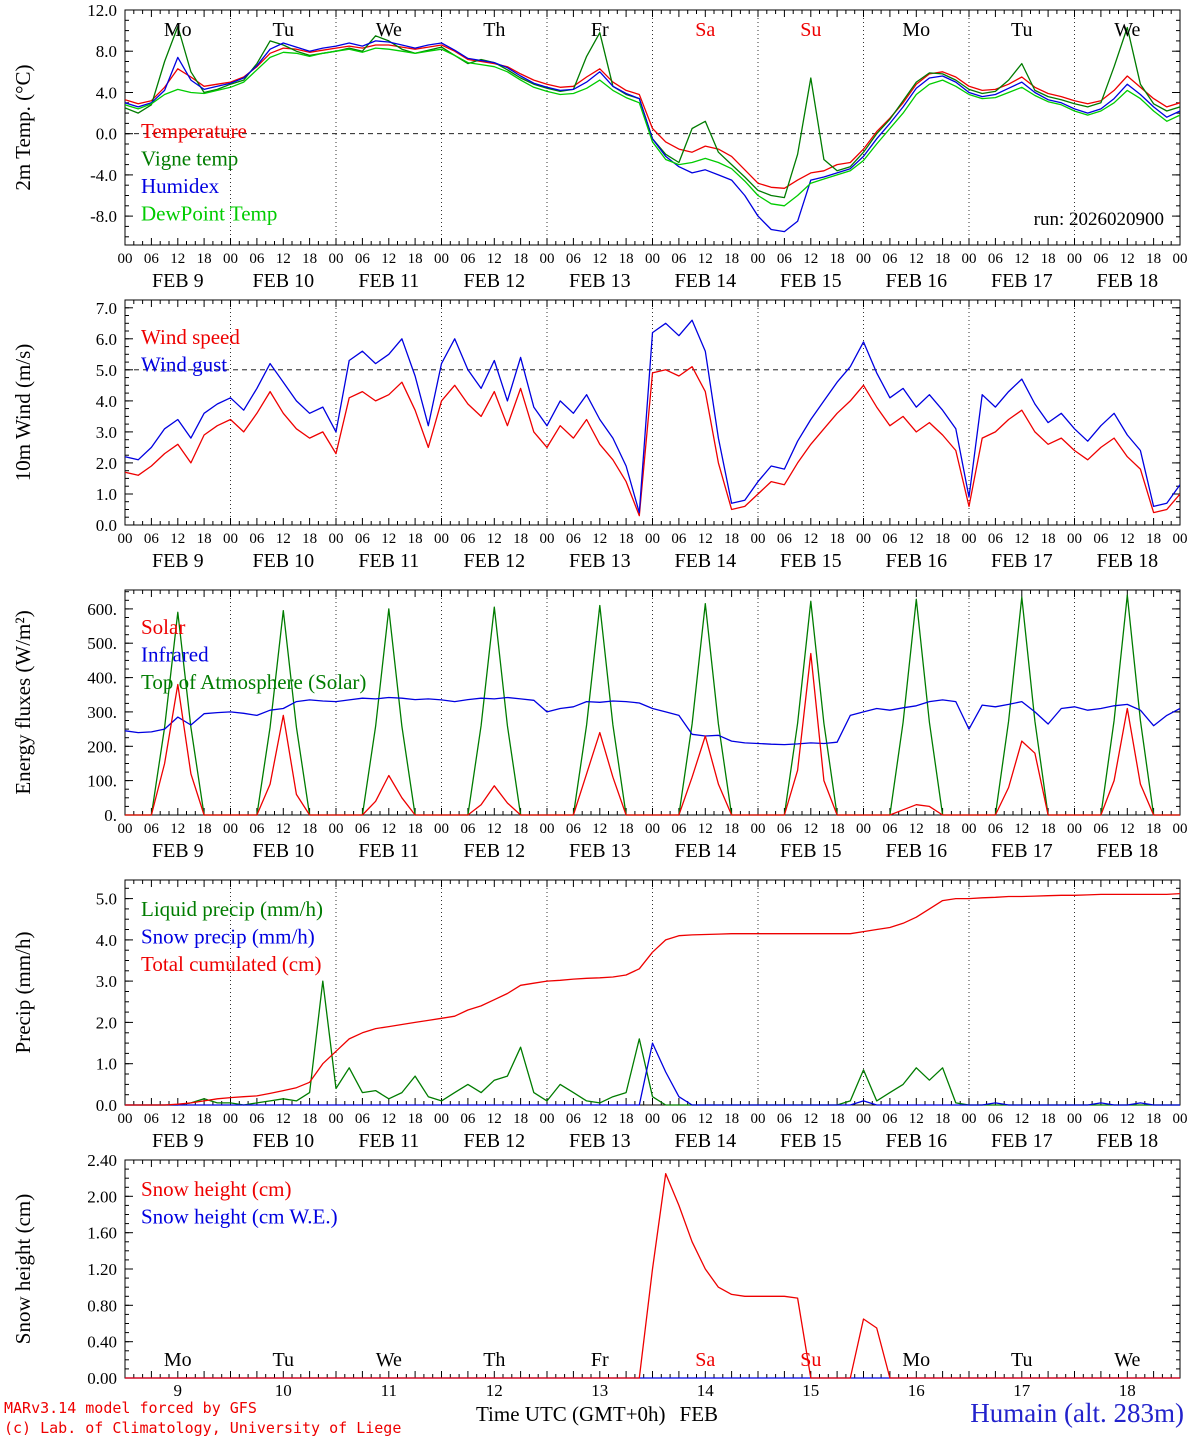  Describe the element at coordinates (103, 175) in the screenshot. I see `y-tick-label: -4.0` at that location.